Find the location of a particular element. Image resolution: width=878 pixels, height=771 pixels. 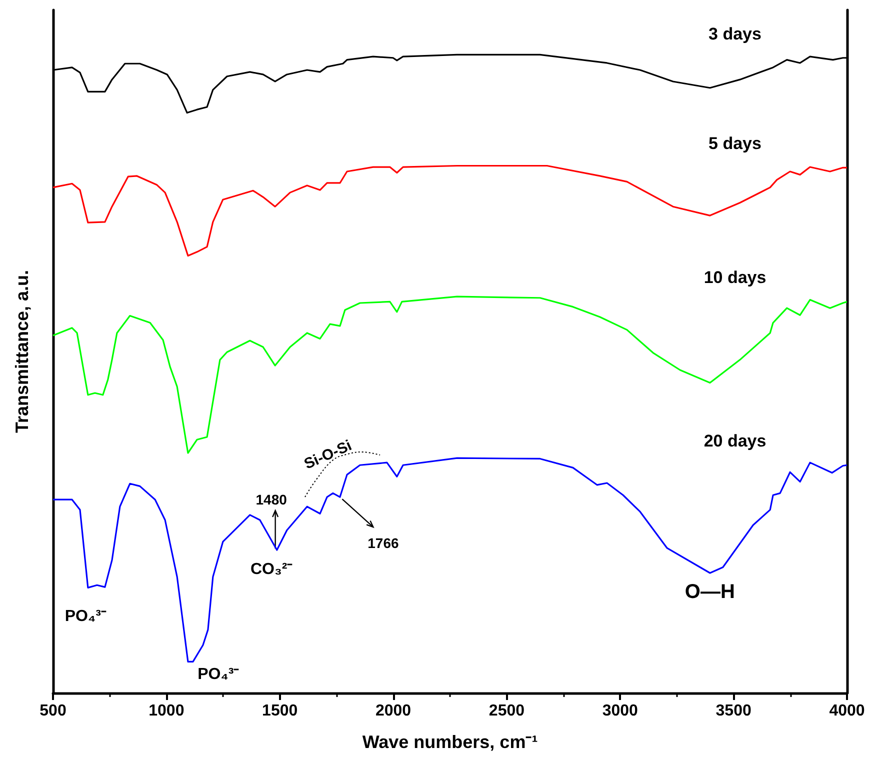

annotation: O—H is located at coordinates (709, 591).